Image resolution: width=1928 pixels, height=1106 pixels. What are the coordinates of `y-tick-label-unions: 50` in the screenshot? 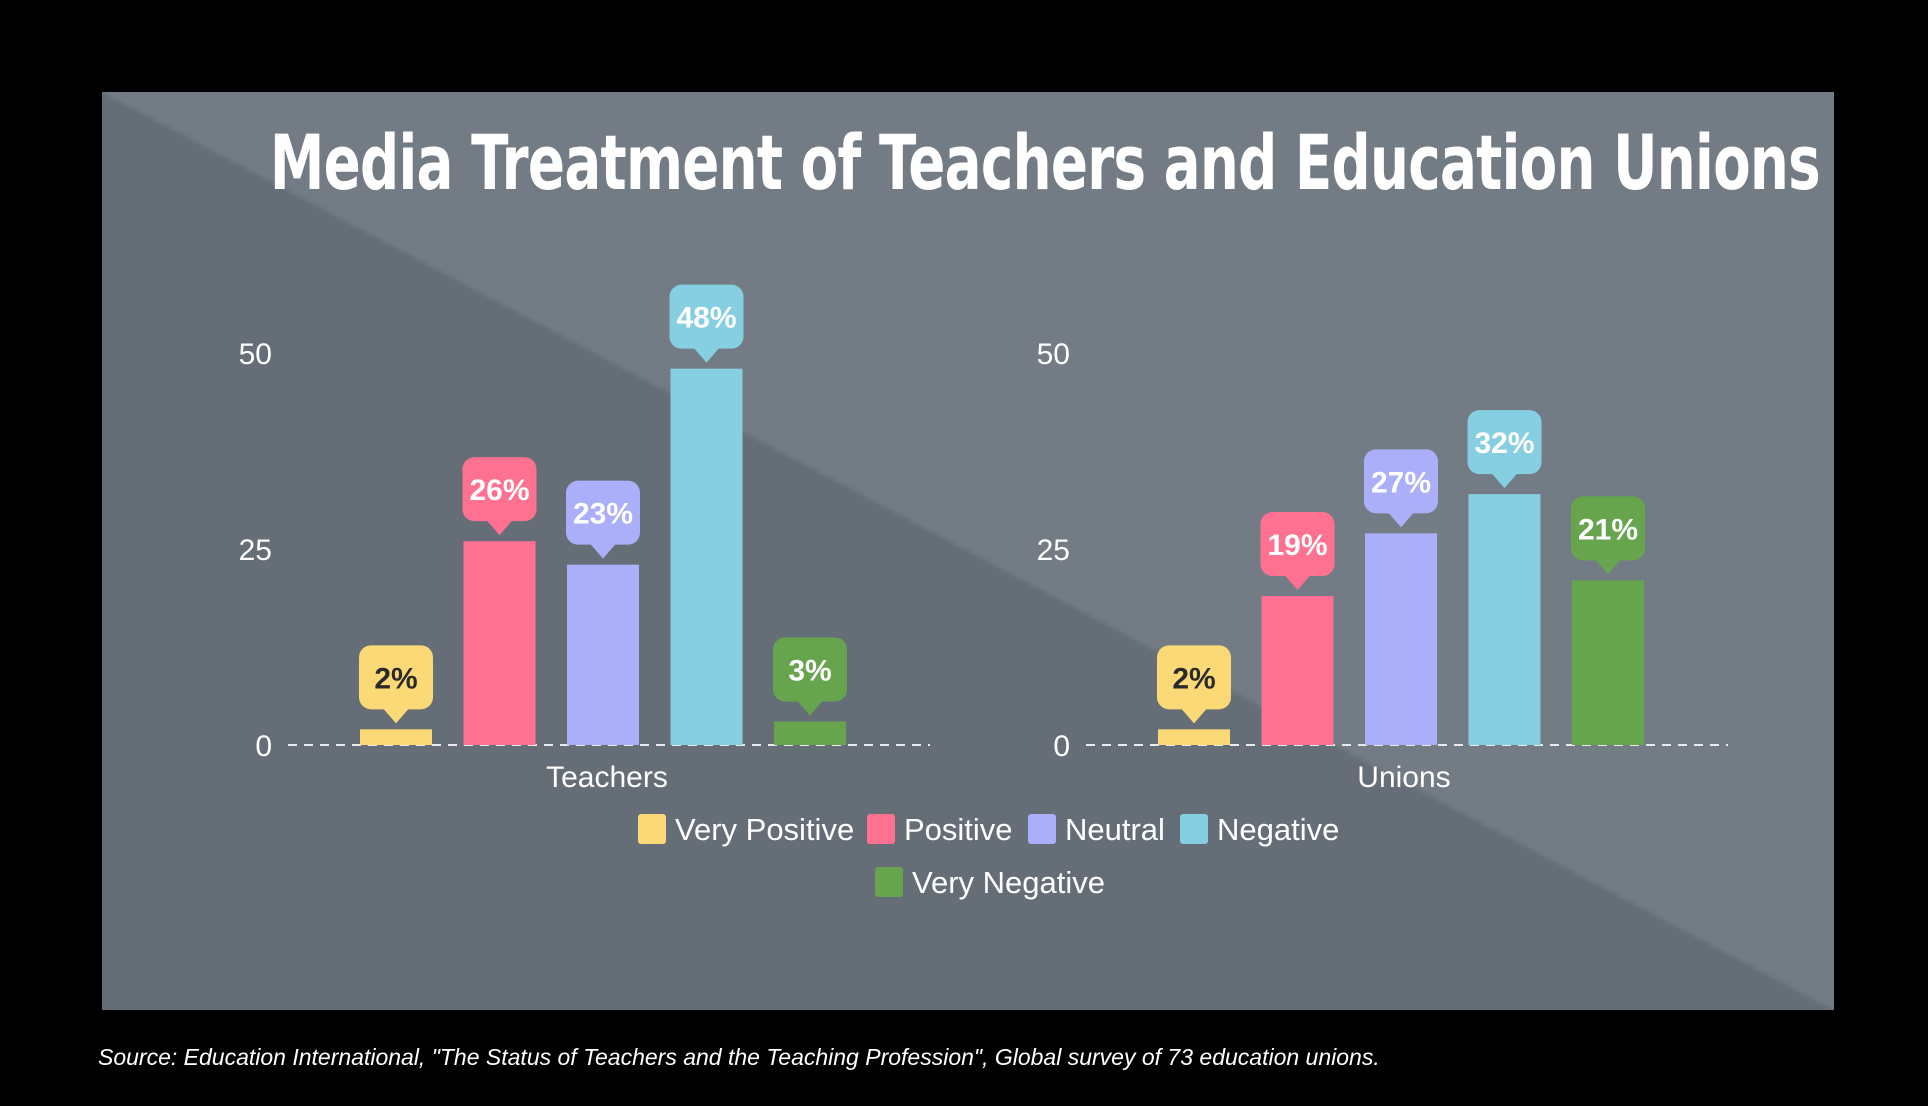 It's located at (1053, 354).